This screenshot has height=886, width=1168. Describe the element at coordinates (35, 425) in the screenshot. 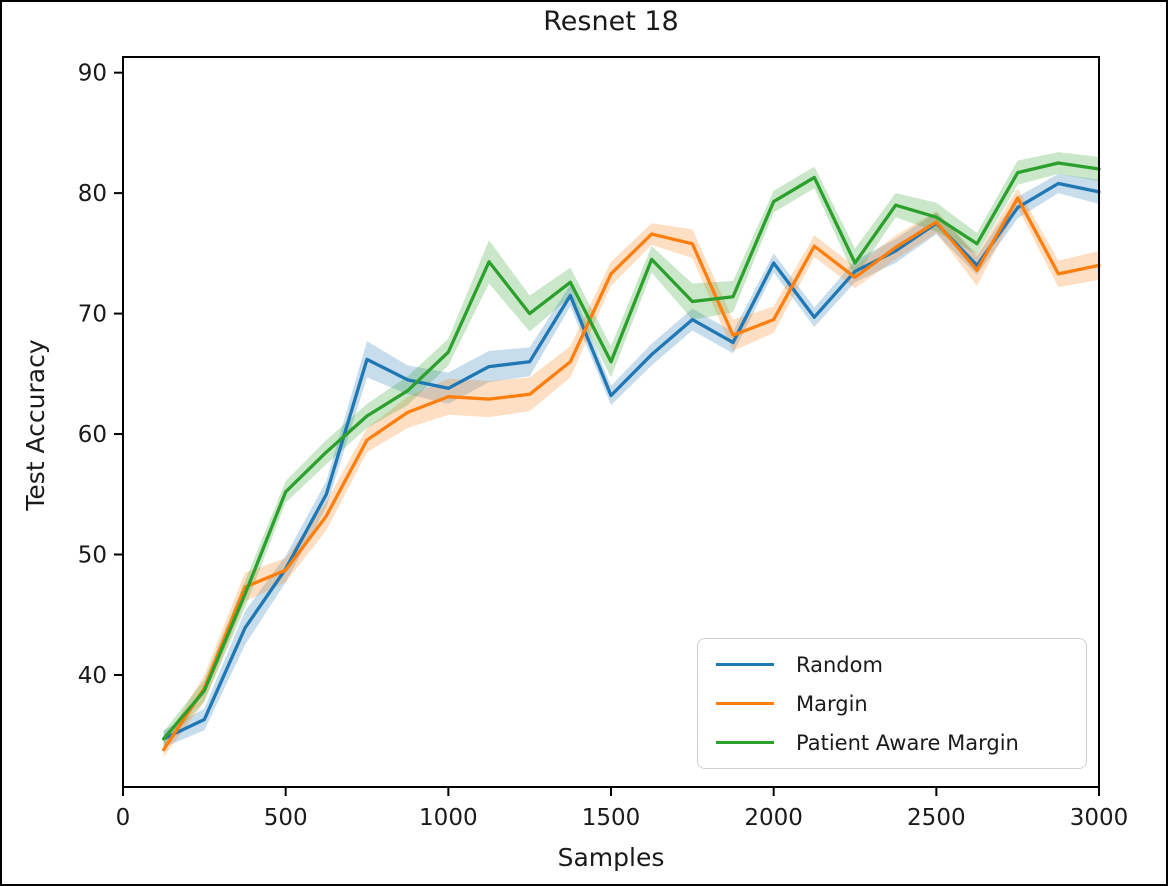

I see `y-axis-label: Test Accuracy` at that location.